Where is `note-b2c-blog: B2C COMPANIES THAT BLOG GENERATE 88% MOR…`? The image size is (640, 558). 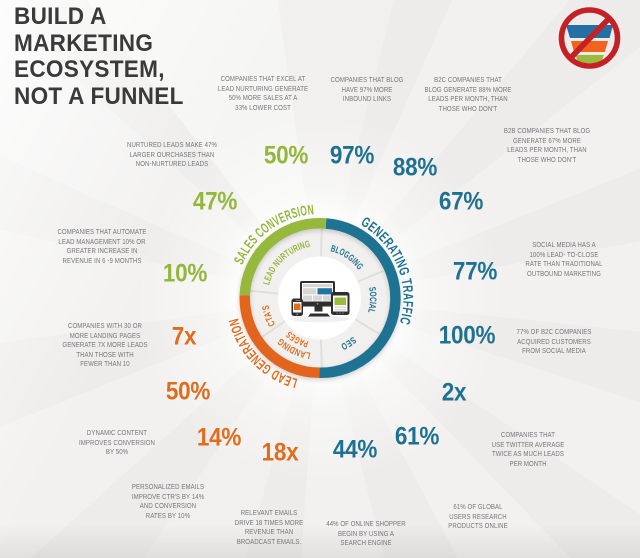 note-b2c-blog: B2C COMPANIES THAT BLOG GENERATE 88% MOR… is located at coordinates (468, 94).